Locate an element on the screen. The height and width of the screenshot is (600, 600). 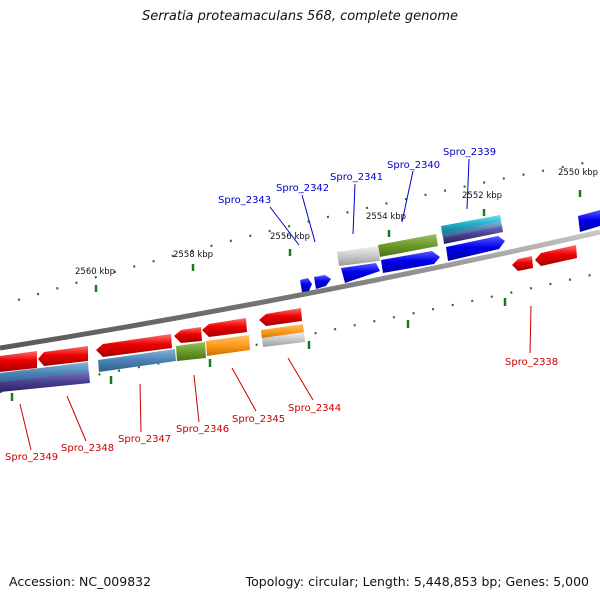
kbp-label: 2554 kbp is located at coordinates (386, 217).